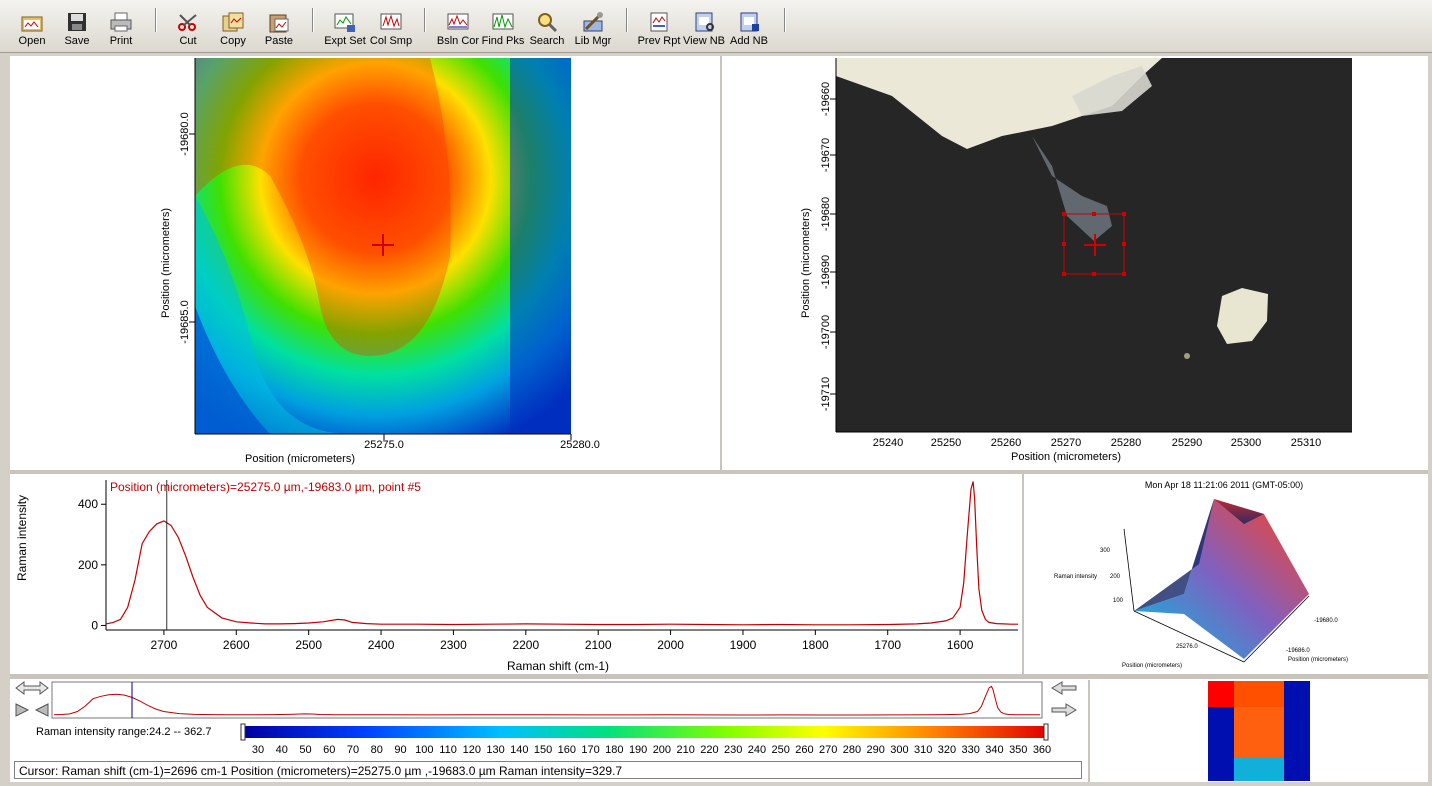 Image resolution: width=1432 pixels, height=786 pixels. Describe the element at coordinates (704, 26) in the screenshot. I see `view-nb-button: View NB` at that location.